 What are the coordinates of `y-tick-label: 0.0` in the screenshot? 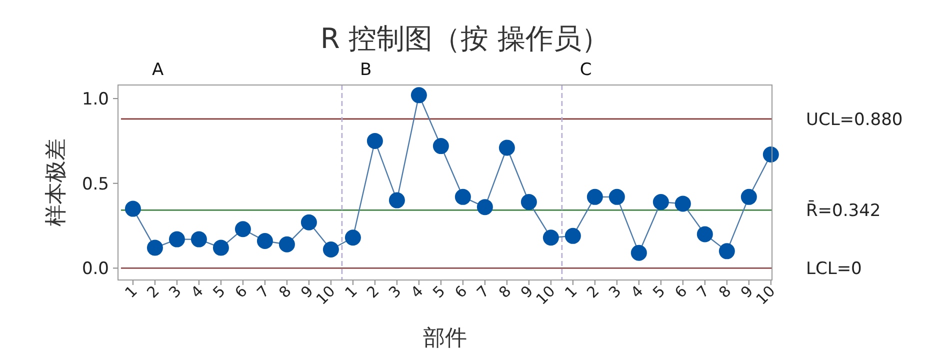 It's located at (95, 269).